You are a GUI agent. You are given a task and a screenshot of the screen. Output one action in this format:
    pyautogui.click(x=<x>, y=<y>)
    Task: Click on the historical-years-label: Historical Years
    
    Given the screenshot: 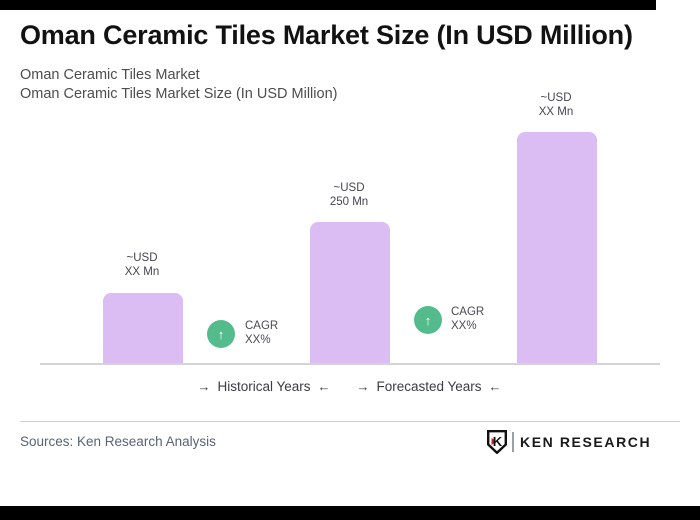 What is the action you would take?
    pyautogui.click(x=264, y=386)
    